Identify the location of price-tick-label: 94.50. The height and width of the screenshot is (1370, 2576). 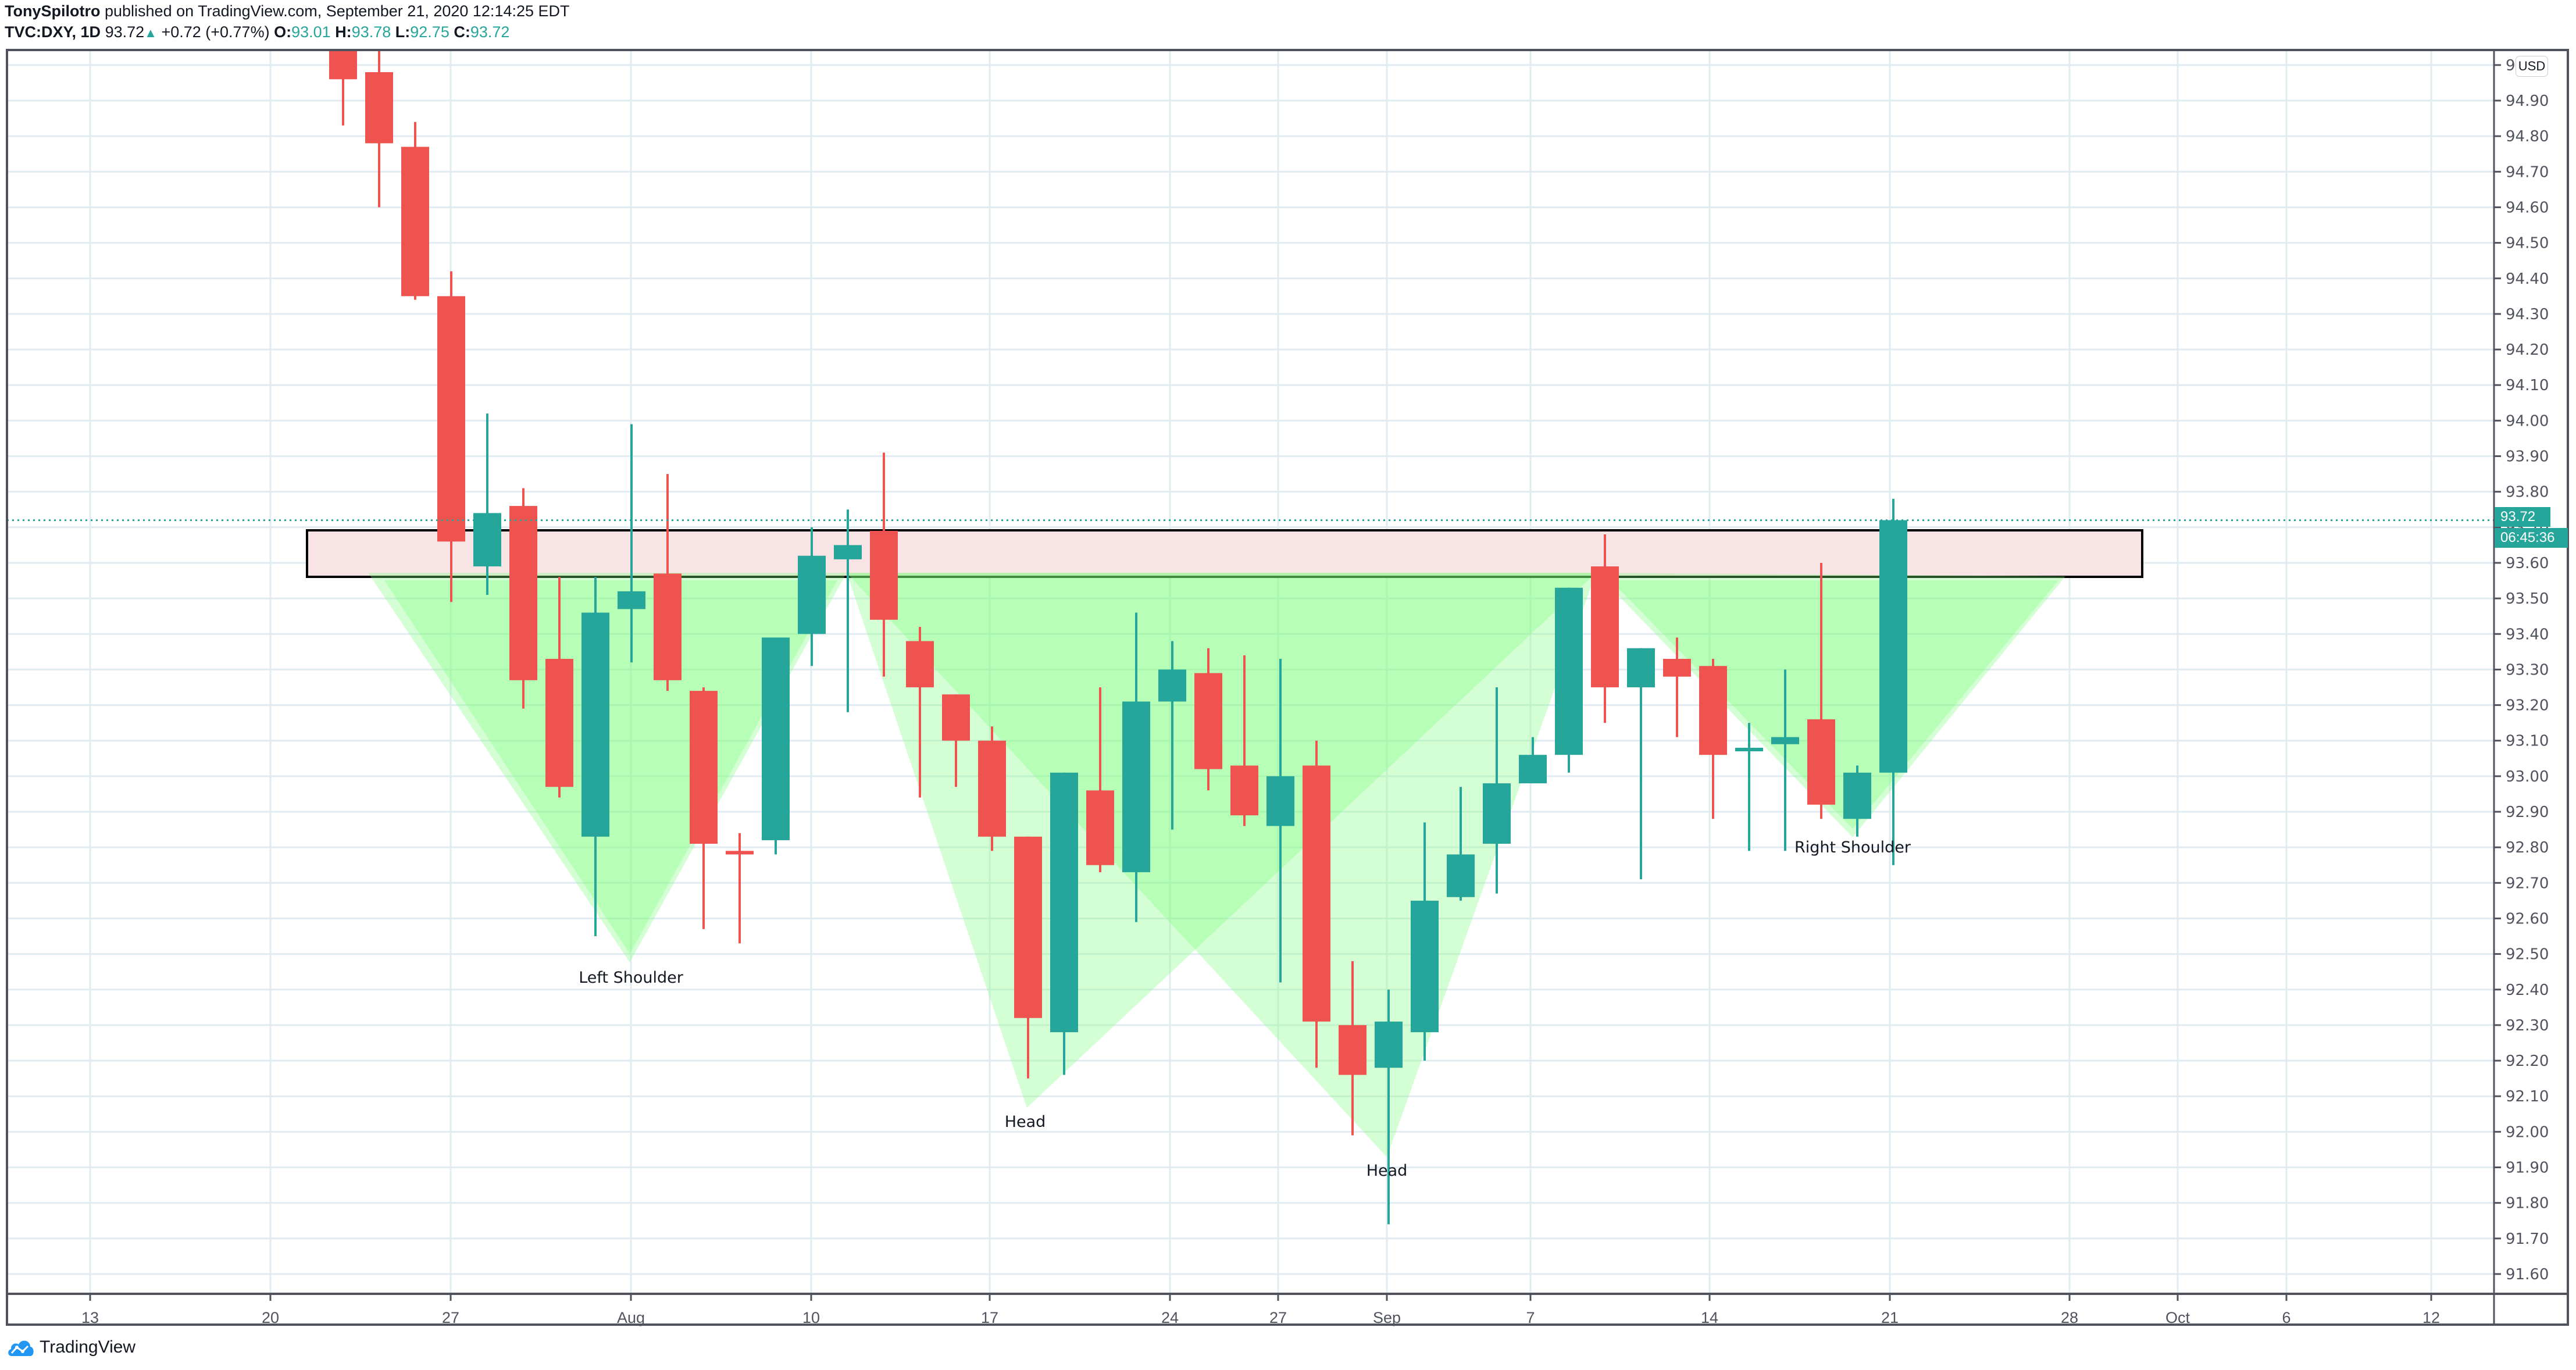
(2528, 243).